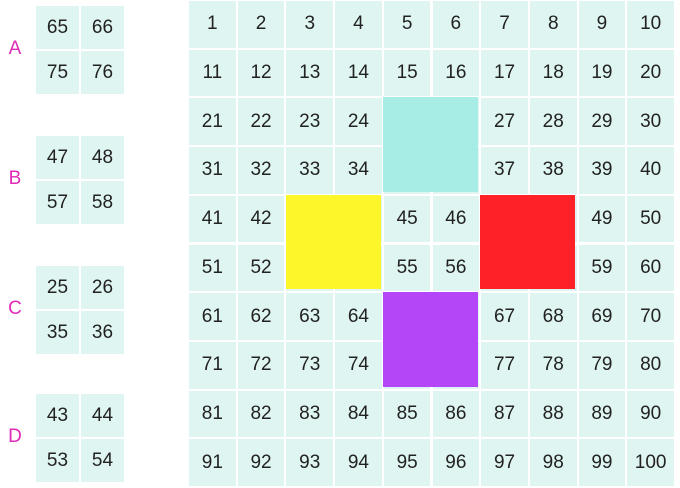 The height and width of the screenshot is (488, 680). Describe the element at coordinates (553, 365) in the screenshot. I see `grid-cell: 78` at that location.